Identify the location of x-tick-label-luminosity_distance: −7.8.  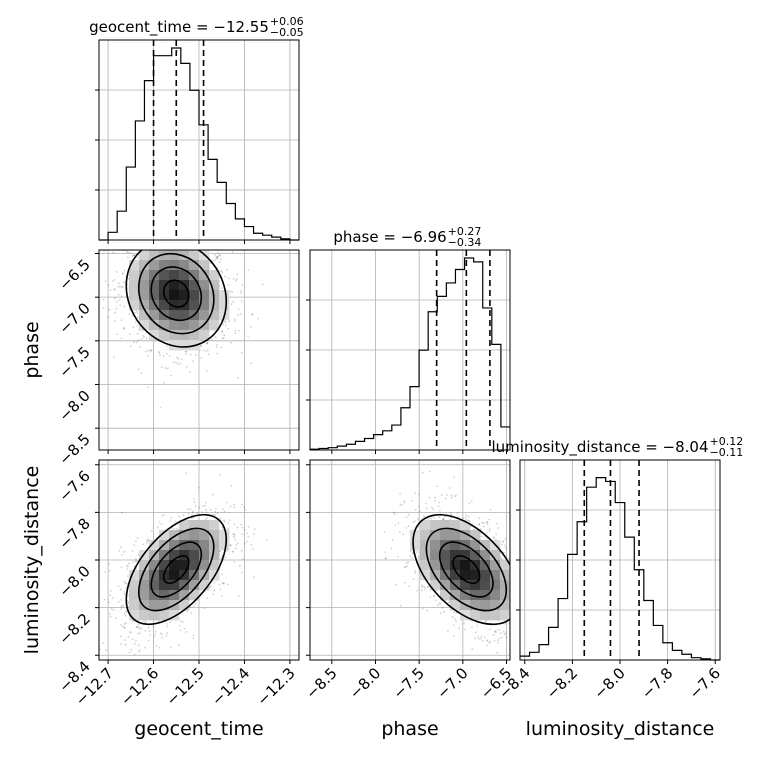
(657, 683).